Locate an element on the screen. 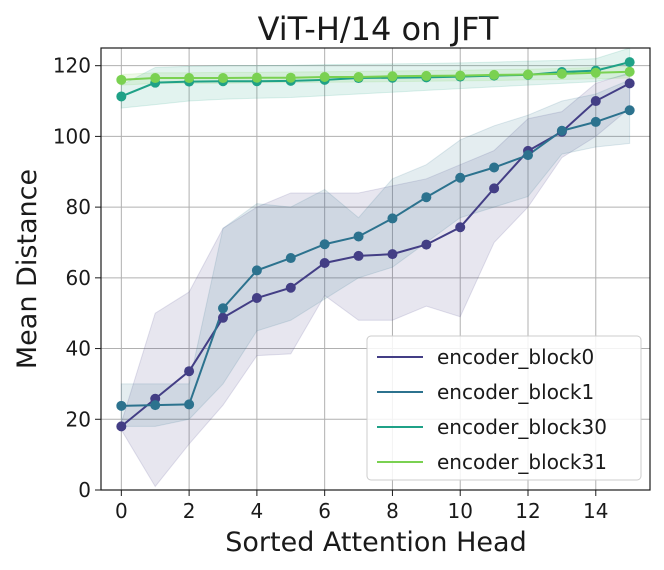 The width and height of the screenshot is (664, 570). encoder_block31-line is located at coordinates (375, 75).